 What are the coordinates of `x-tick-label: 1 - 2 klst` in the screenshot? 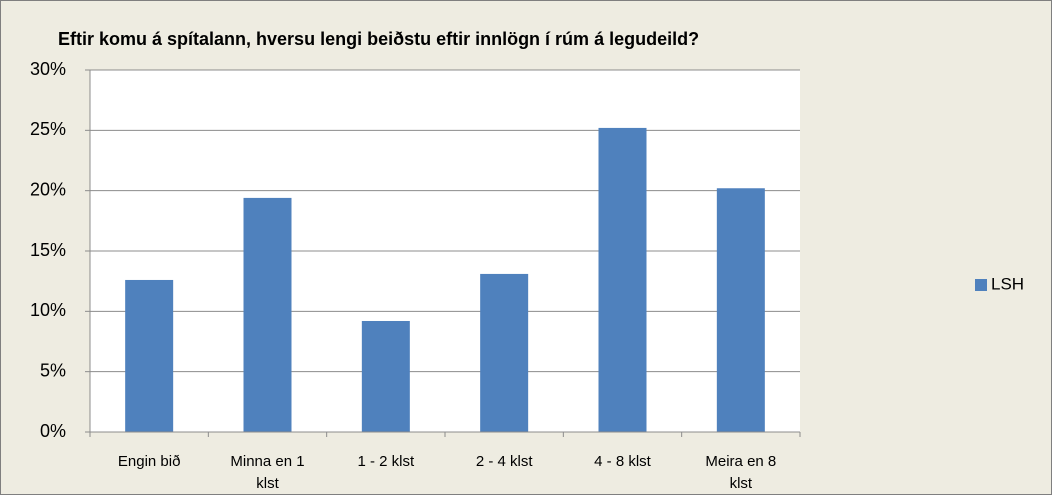 It's located at (386, 461).